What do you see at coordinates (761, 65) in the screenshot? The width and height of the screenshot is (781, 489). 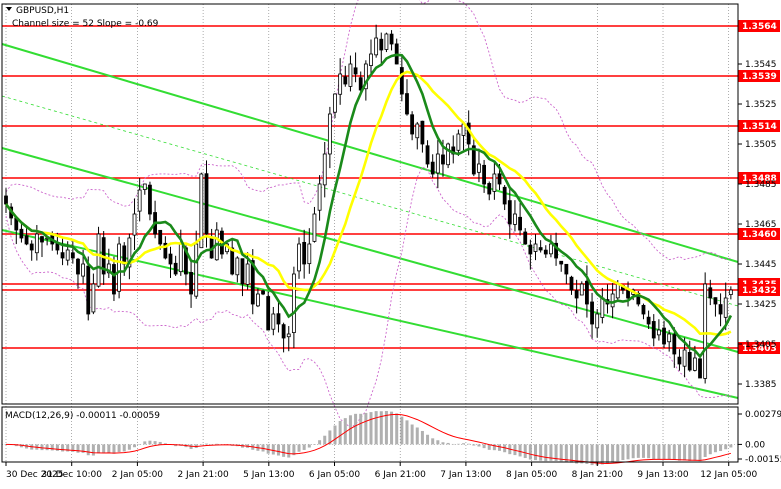 I see `price-axis-label: 1.3545` at bounding box center [761, 65].